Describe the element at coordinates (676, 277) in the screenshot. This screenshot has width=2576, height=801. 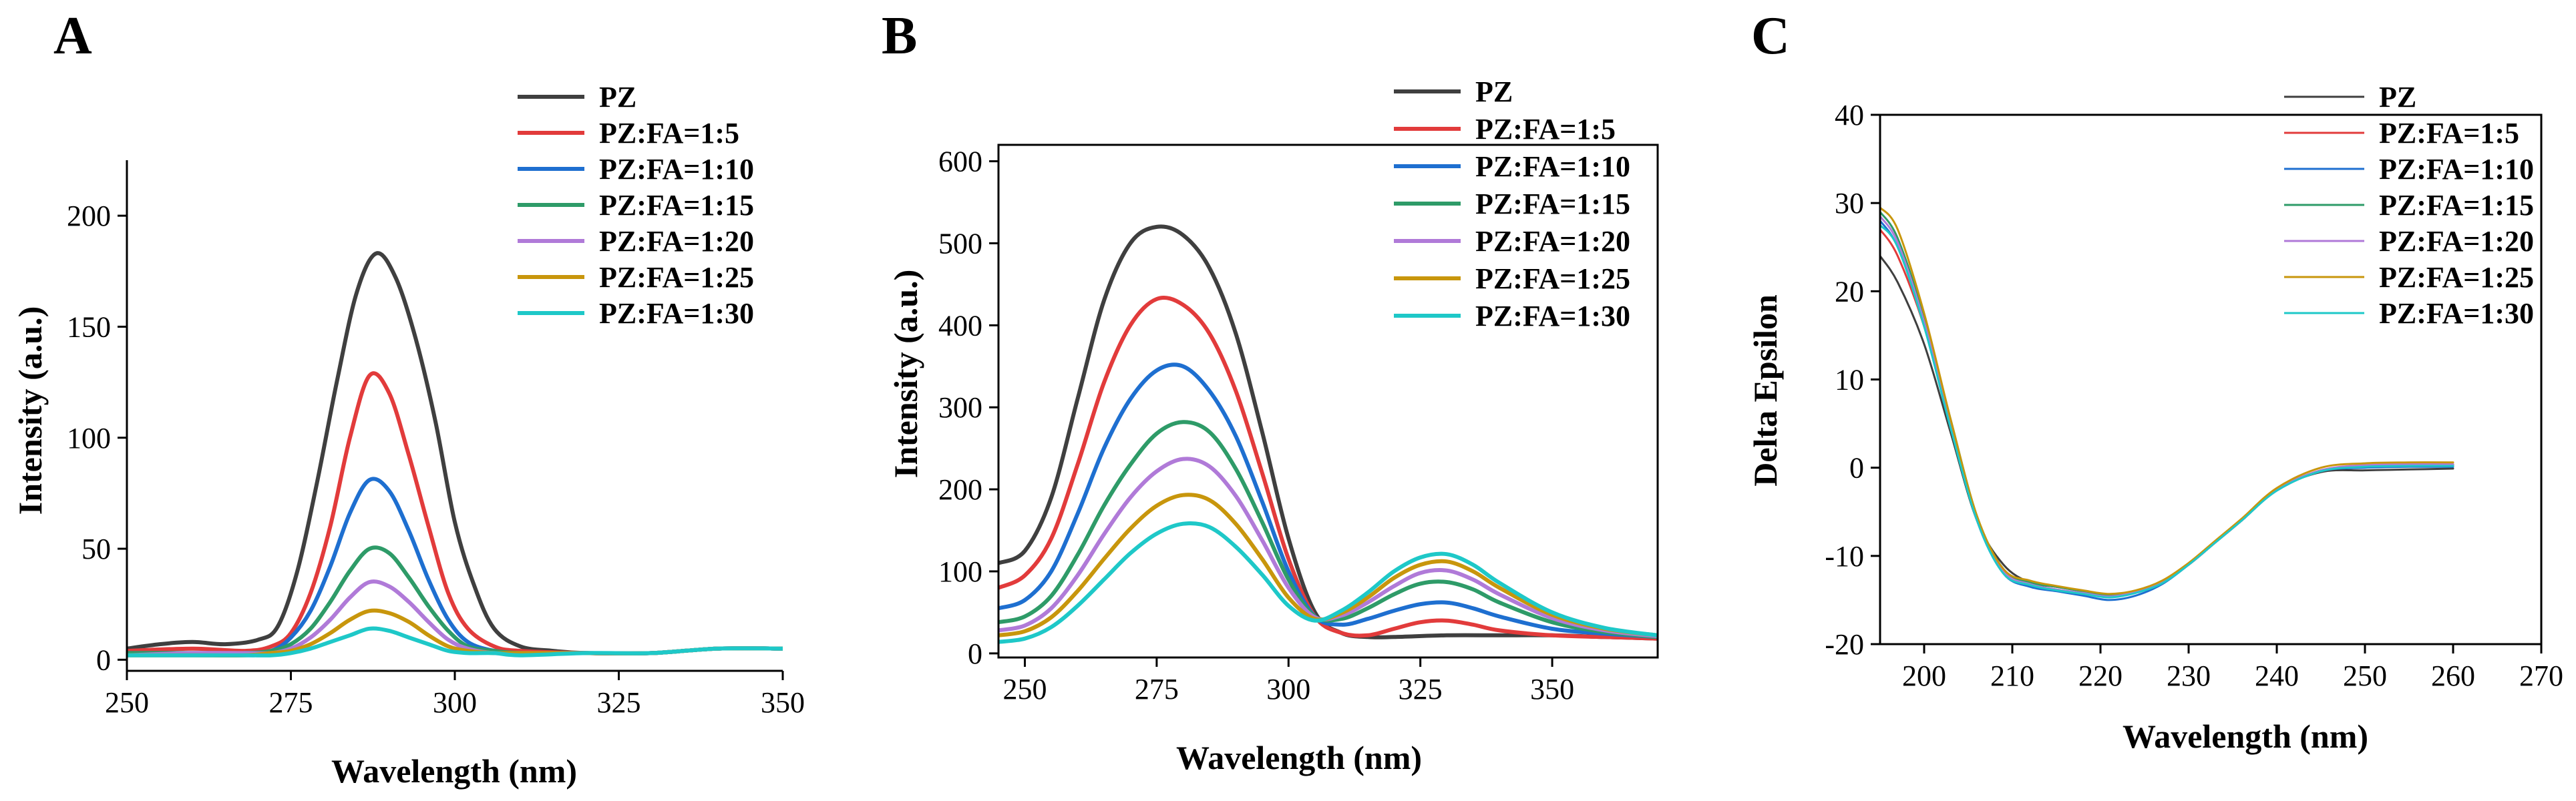
I see `legend-label-a-5: PZ:FA=1:25` at that location.